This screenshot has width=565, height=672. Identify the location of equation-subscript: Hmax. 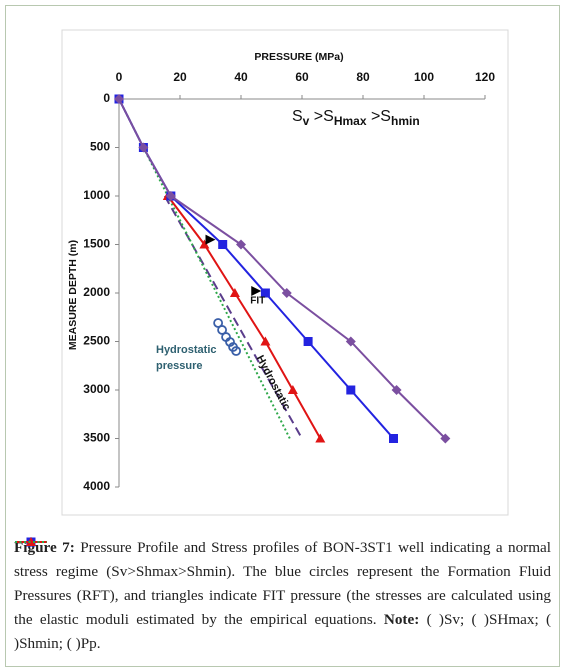
(350, 121).